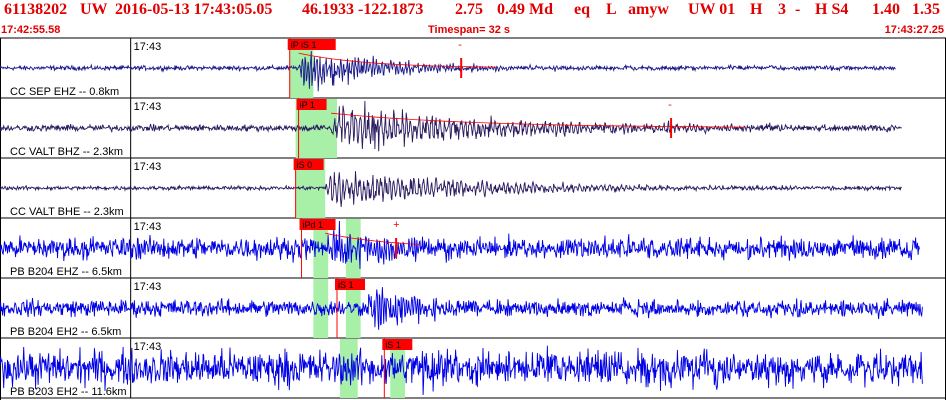 The width and height of the screenshot is (946, 400). Describe the element at coordinates (68, 392) in the screenshot. I see `station-label: PB B203 EH2 -- 11.6km` at that location.